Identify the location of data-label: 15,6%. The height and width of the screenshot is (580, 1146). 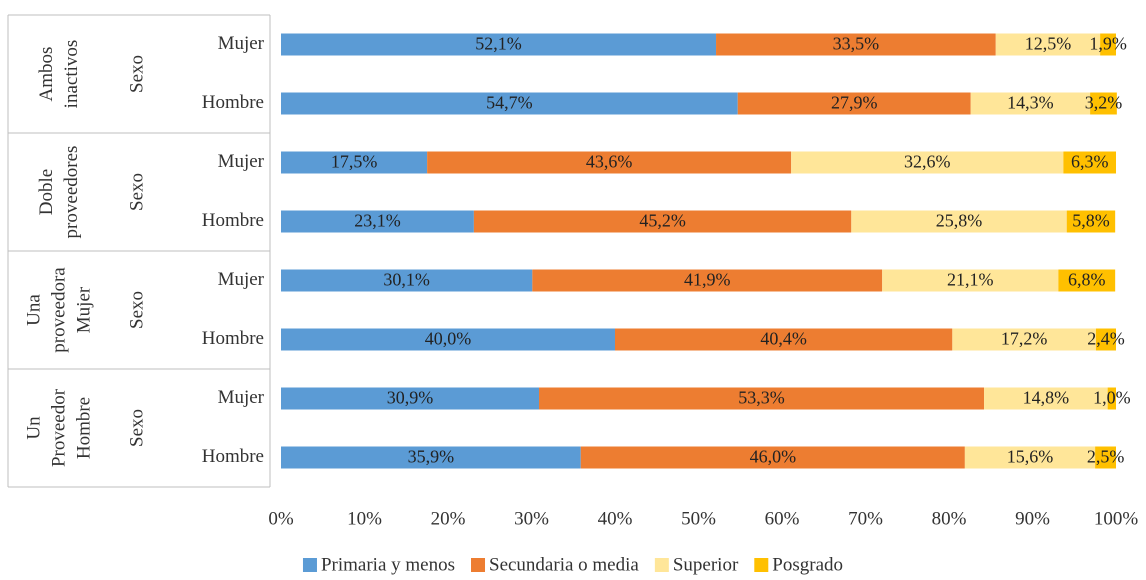
(1030, 457).